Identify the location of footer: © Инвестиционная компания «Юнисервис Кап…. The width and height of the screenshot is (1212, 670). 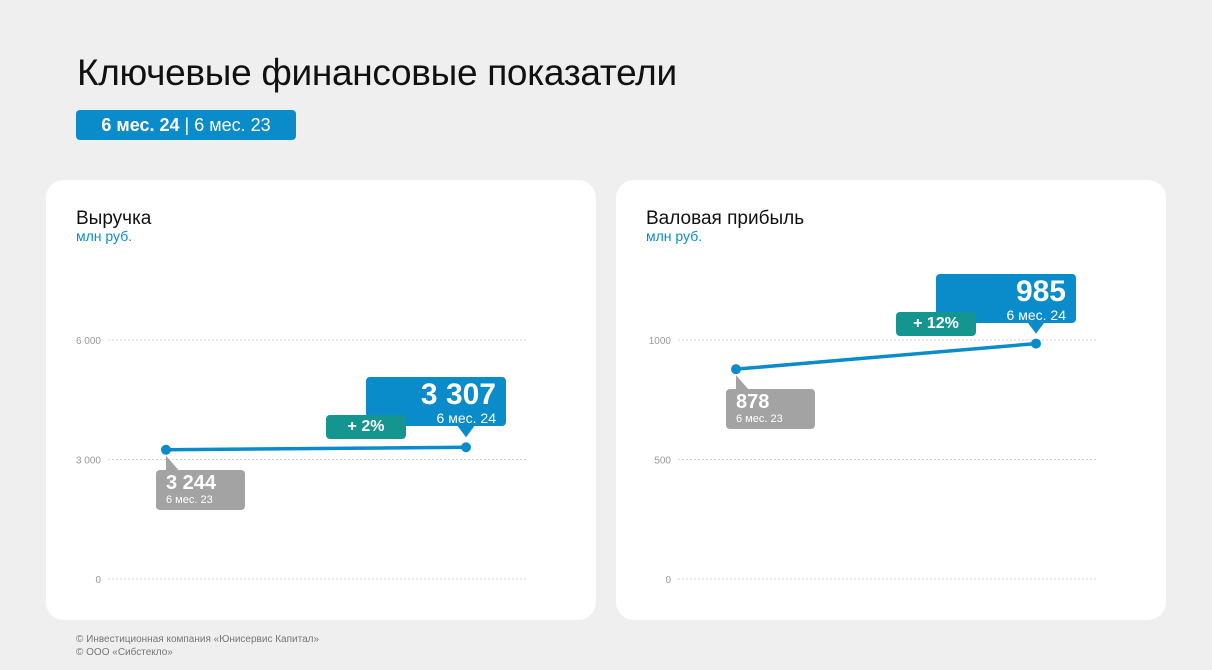
(197, 646).